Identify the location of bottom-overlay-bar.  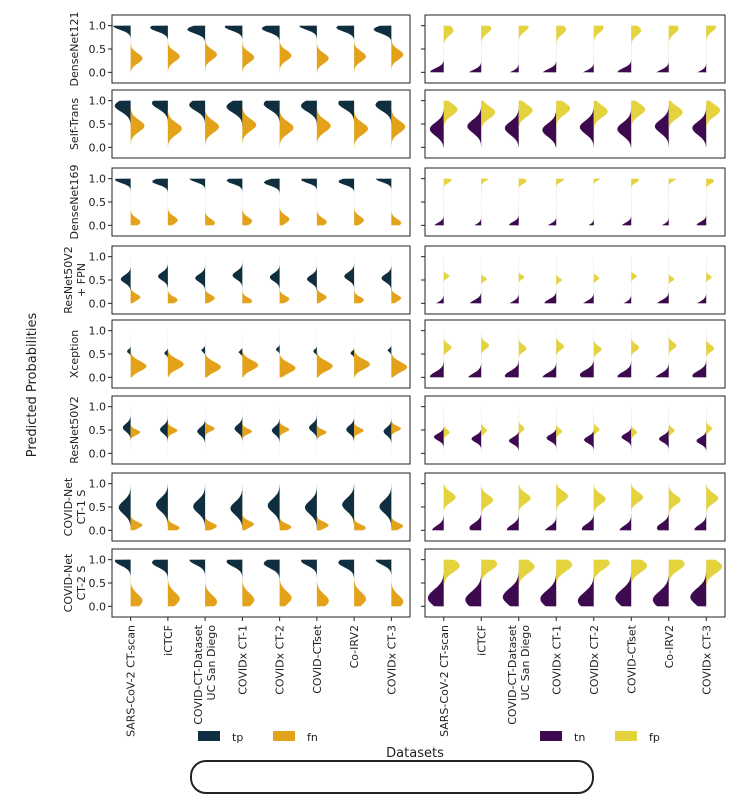
(392, 777).